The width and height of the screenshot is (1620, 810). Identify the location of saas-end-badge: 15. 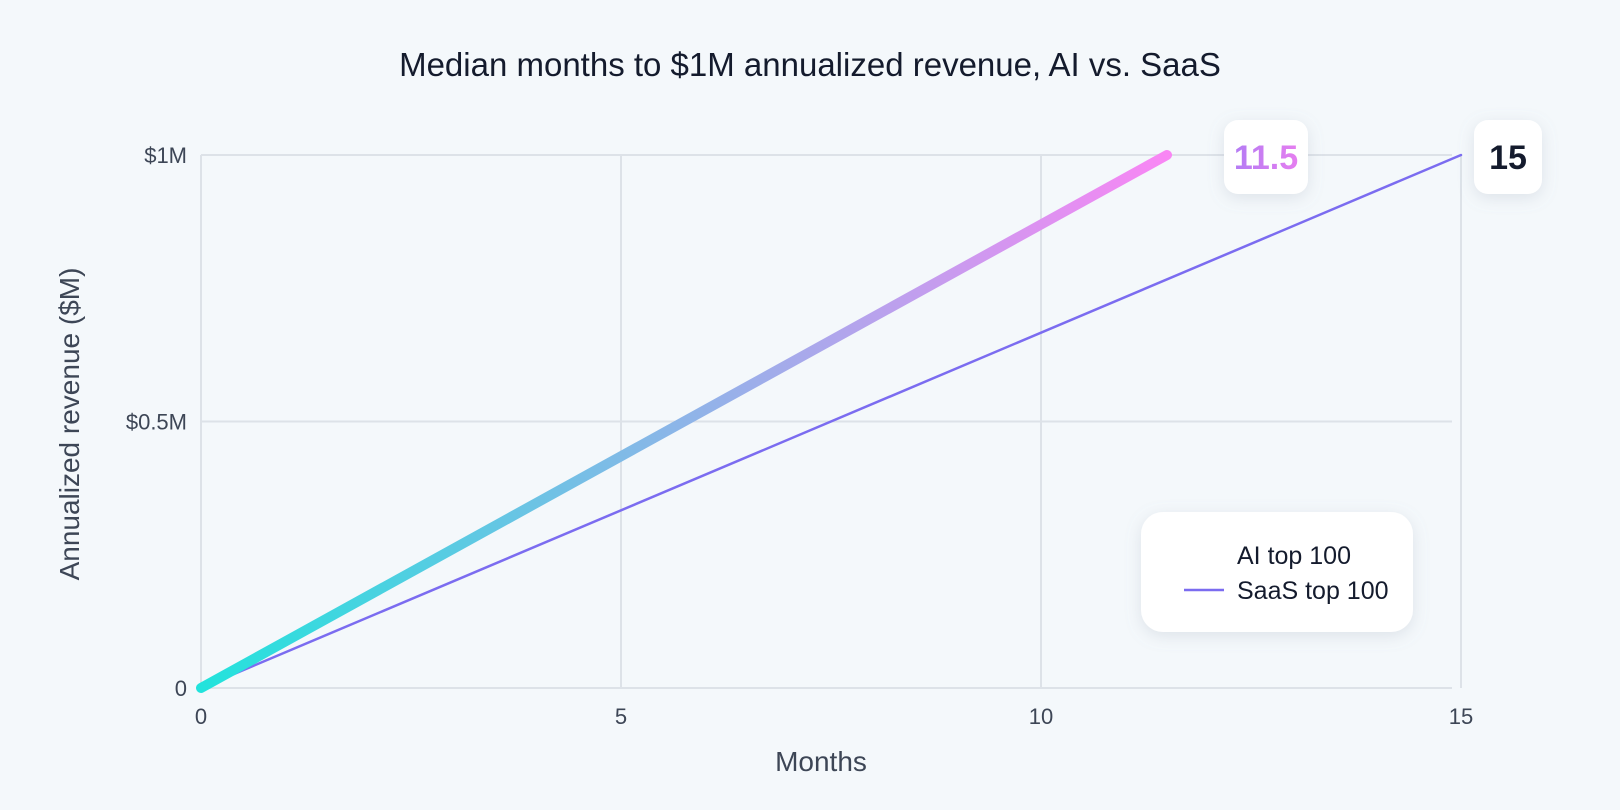
(1508, 157).